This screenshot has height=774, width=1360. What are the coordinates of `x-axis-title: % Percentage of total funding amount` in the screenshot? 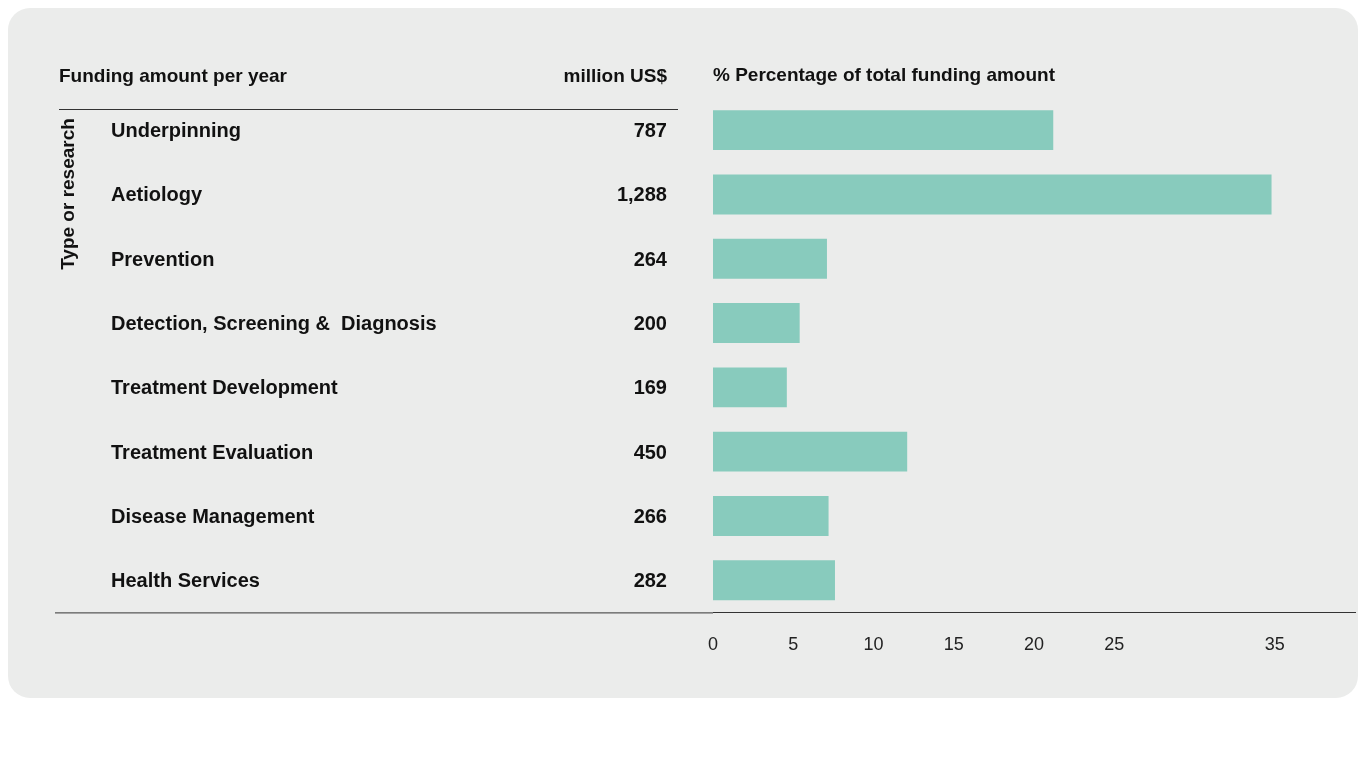 It's located at (884, 75).